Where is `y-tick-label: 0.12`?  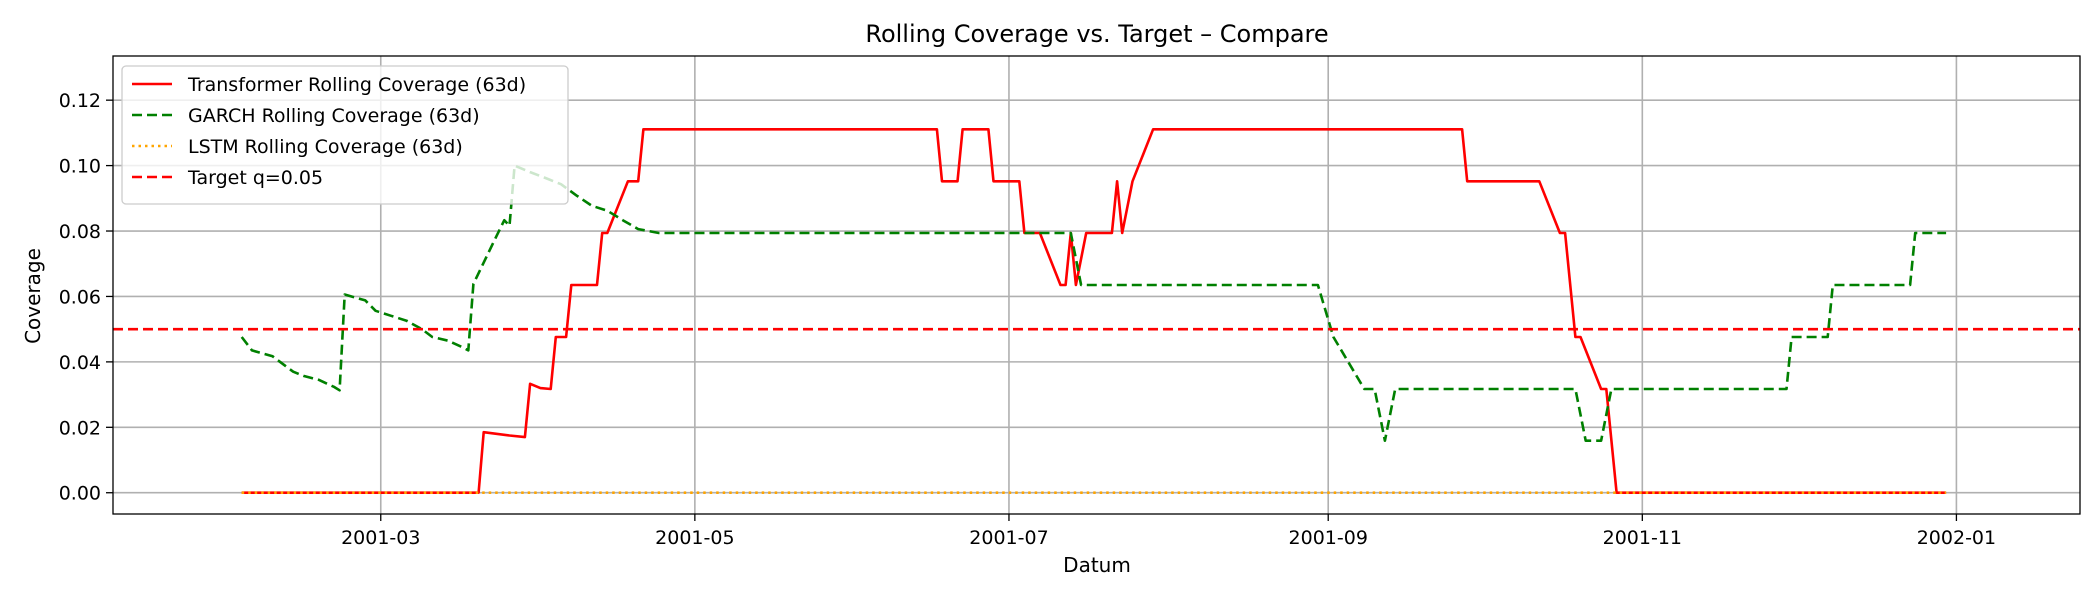
y-tick-label: 0.12 is located at coordinates (80, 101).